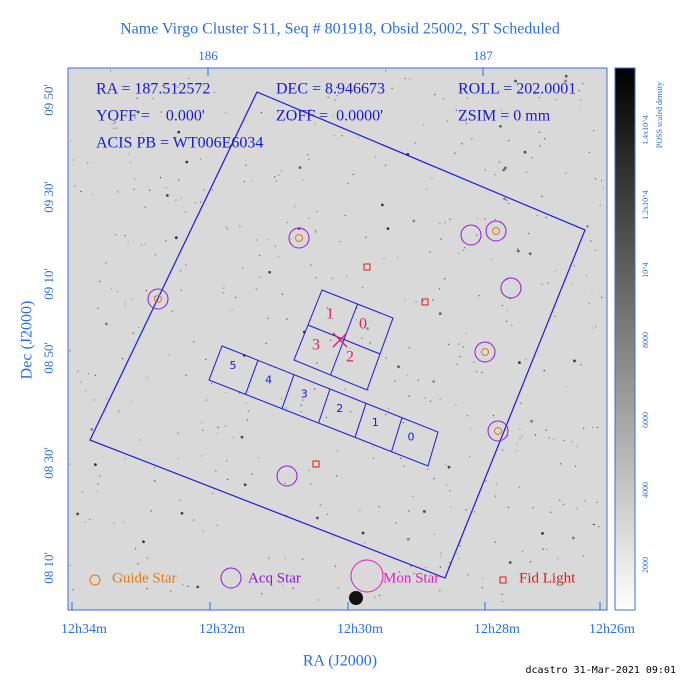 This screenshot has height=680, width=680. Describe the element at coordinates (153, 89) in the screenshot. I see `info-text: RA = 187.512572` at that location.